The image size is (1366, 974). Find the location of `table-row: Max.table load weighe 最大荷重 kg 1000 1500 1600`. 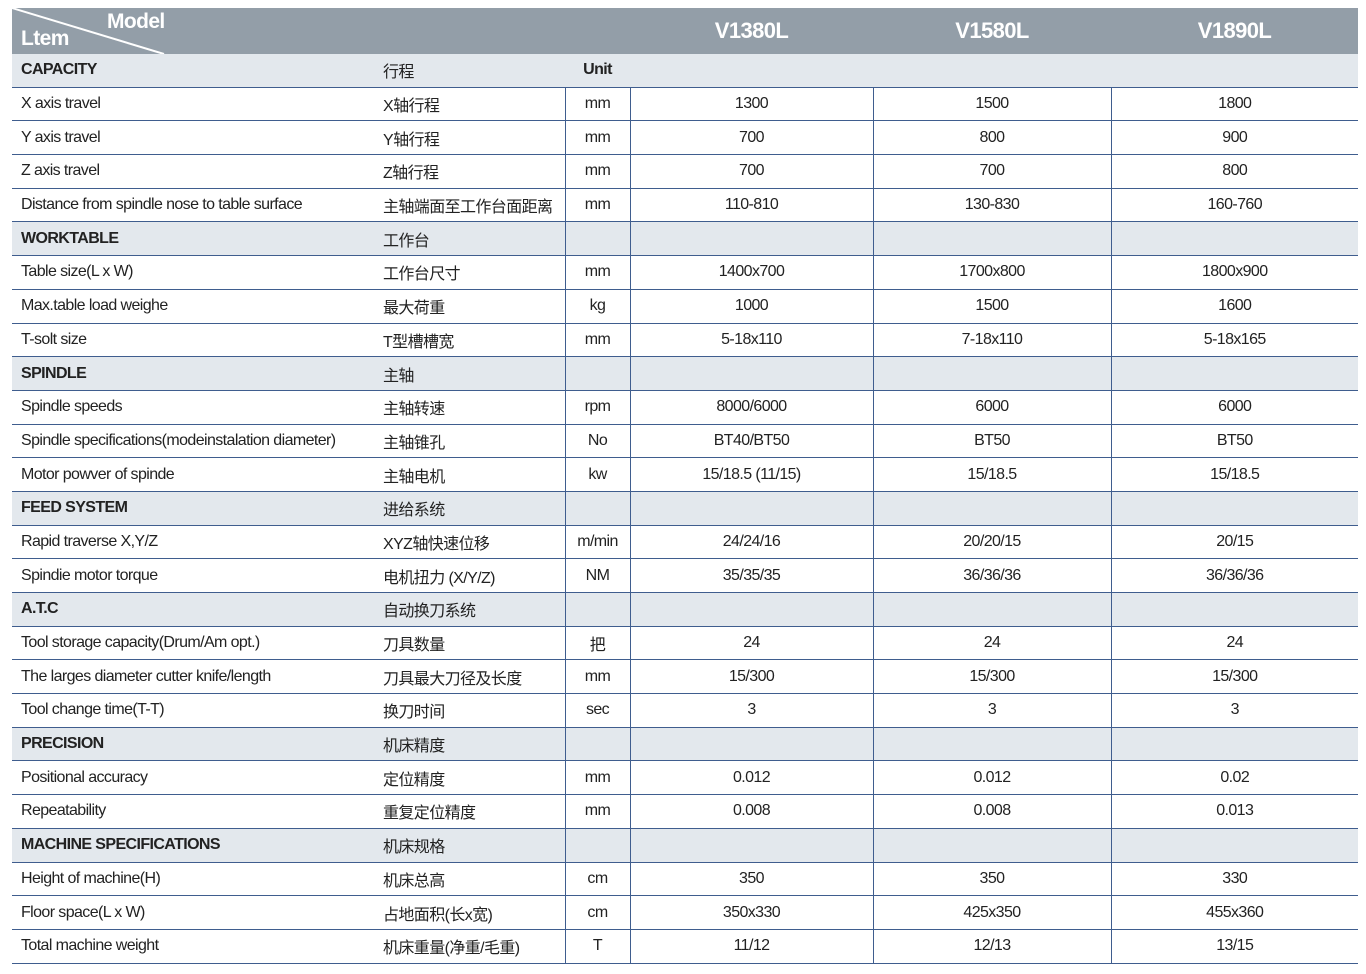

table-row: Max.table load weighe 最大荷重 kg 1000 1500 1600 is located at coordinates (685, 306).